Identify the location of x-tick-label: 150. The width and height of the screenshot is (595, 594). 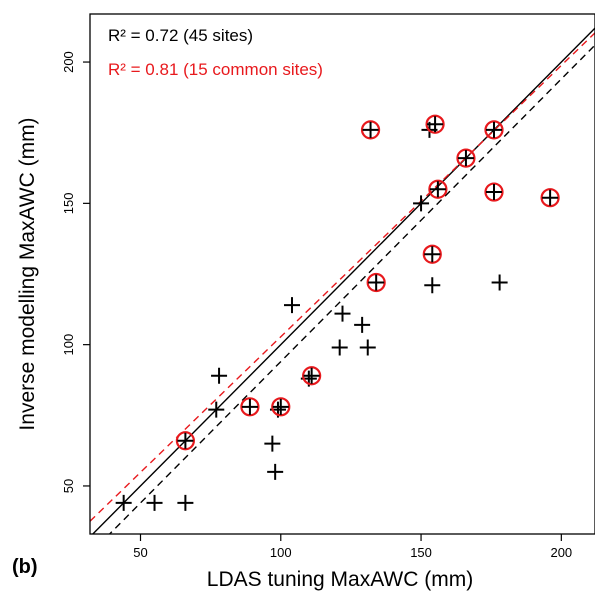
(421, 552).